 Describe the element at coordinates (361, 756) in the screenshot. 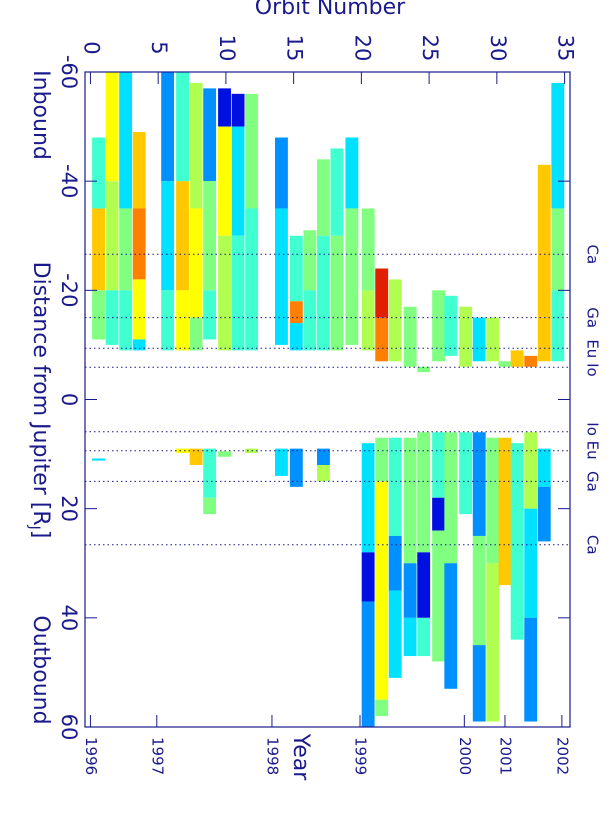

I see `year-tick-label: 1999` at that location.